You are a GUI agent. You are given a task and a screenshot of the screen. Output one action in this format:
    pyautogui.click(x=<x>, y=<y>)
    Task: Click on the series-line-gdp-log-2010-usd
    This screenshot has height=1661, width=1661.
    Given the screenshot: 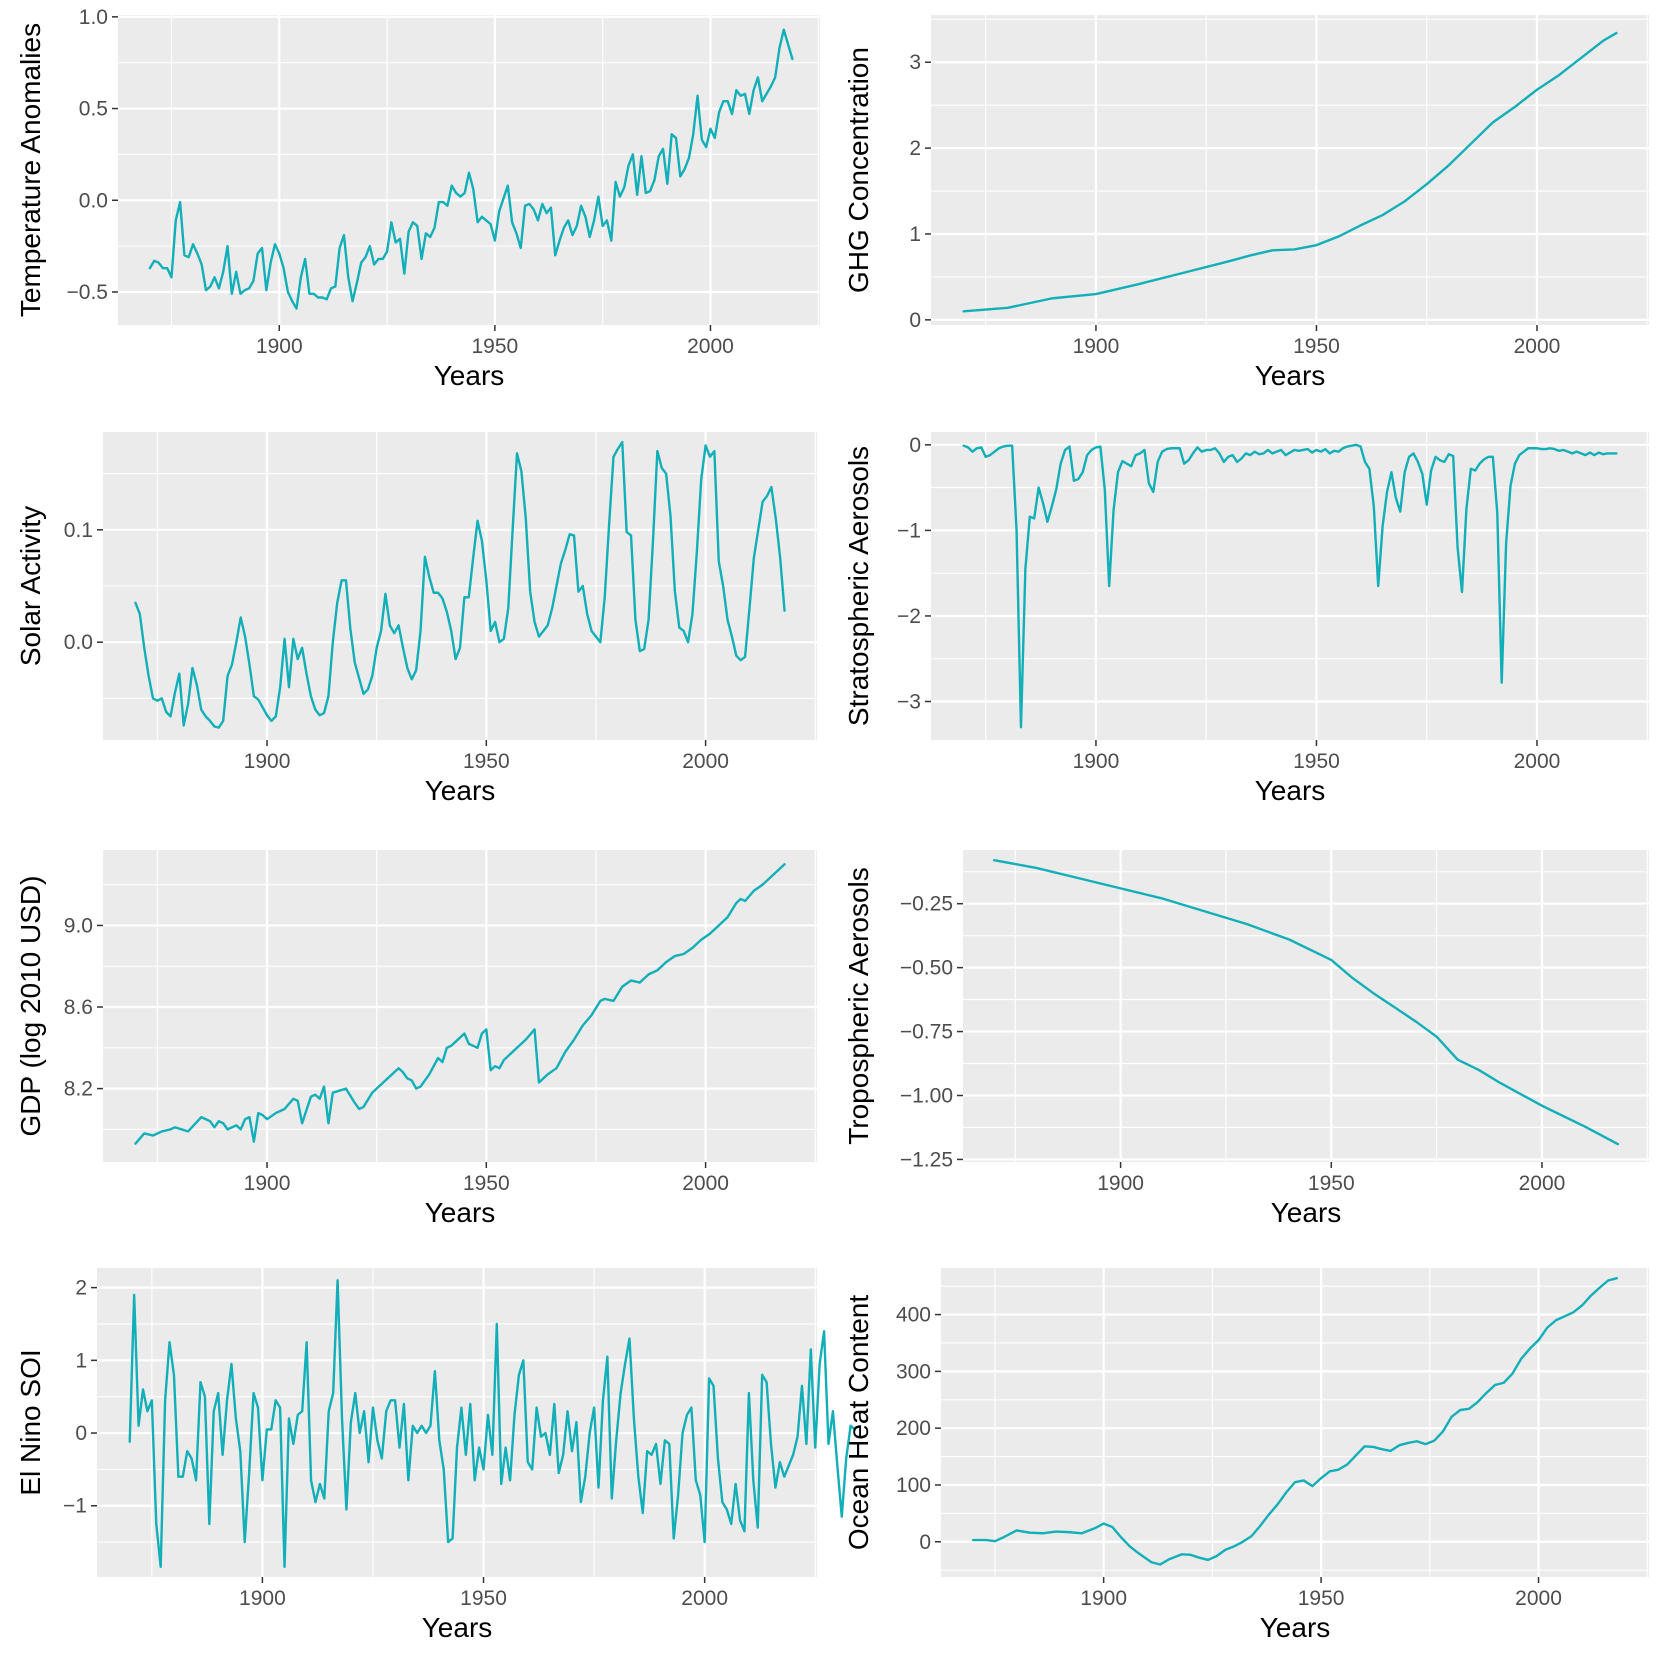 What is the action you would take?
    pyautogui.click(x=460, y=1004)
    